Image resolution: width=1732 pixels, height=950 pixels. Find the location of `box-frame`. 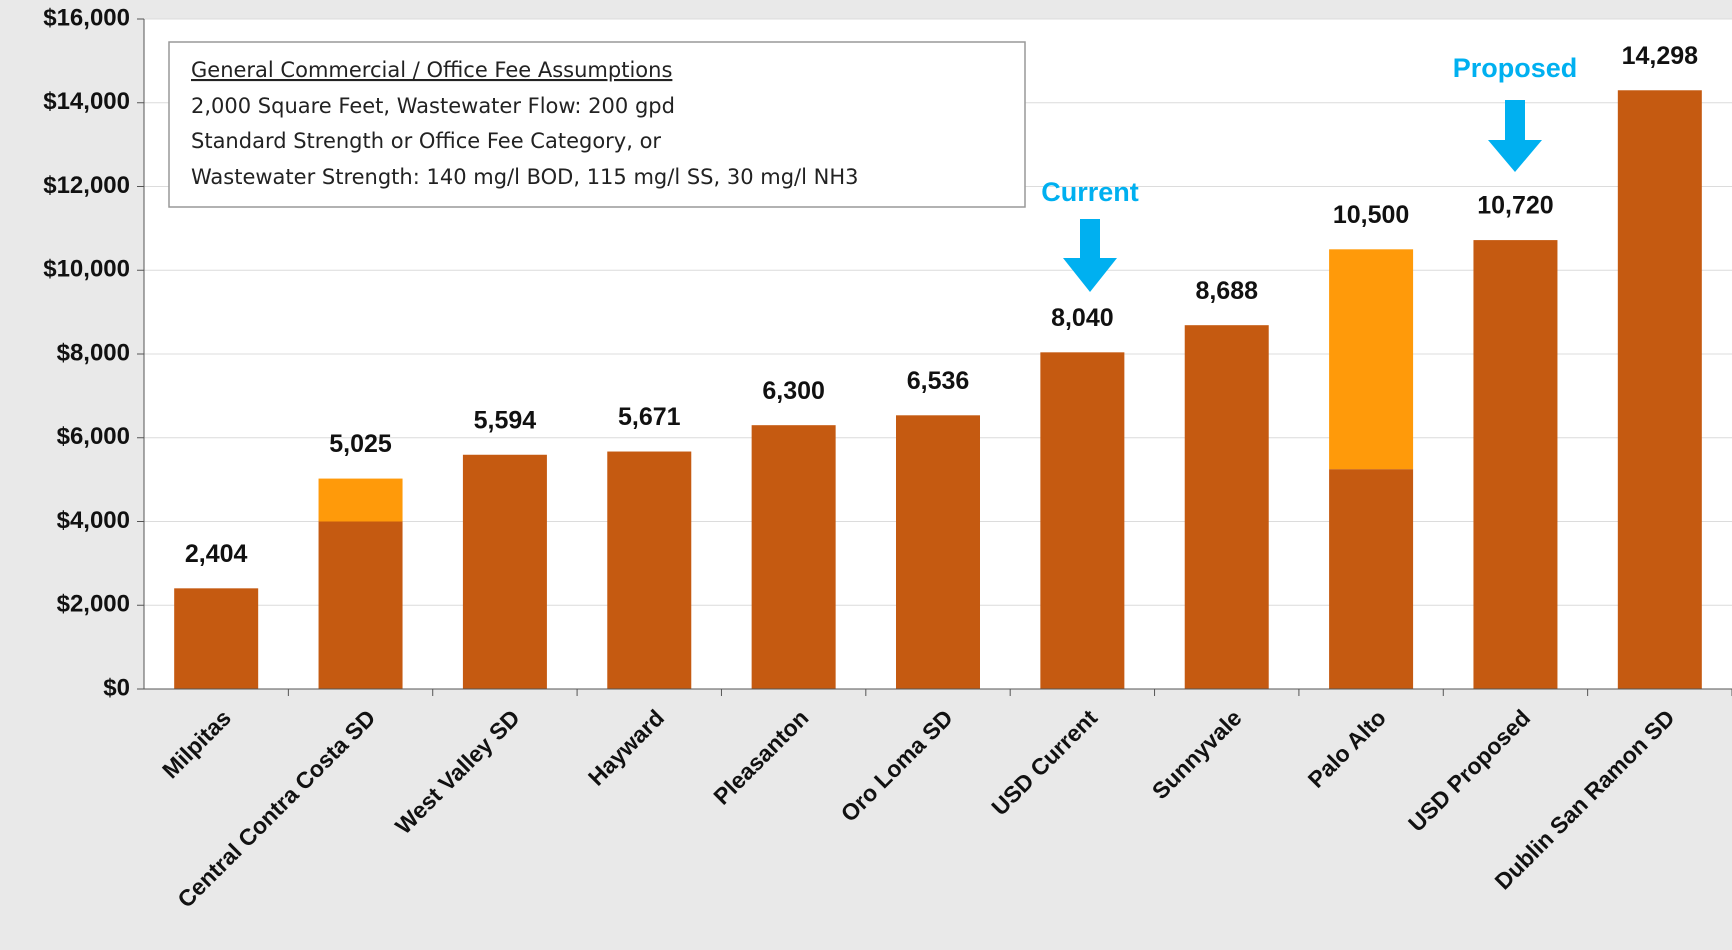

box-frame is located at coordinates (597, 124).